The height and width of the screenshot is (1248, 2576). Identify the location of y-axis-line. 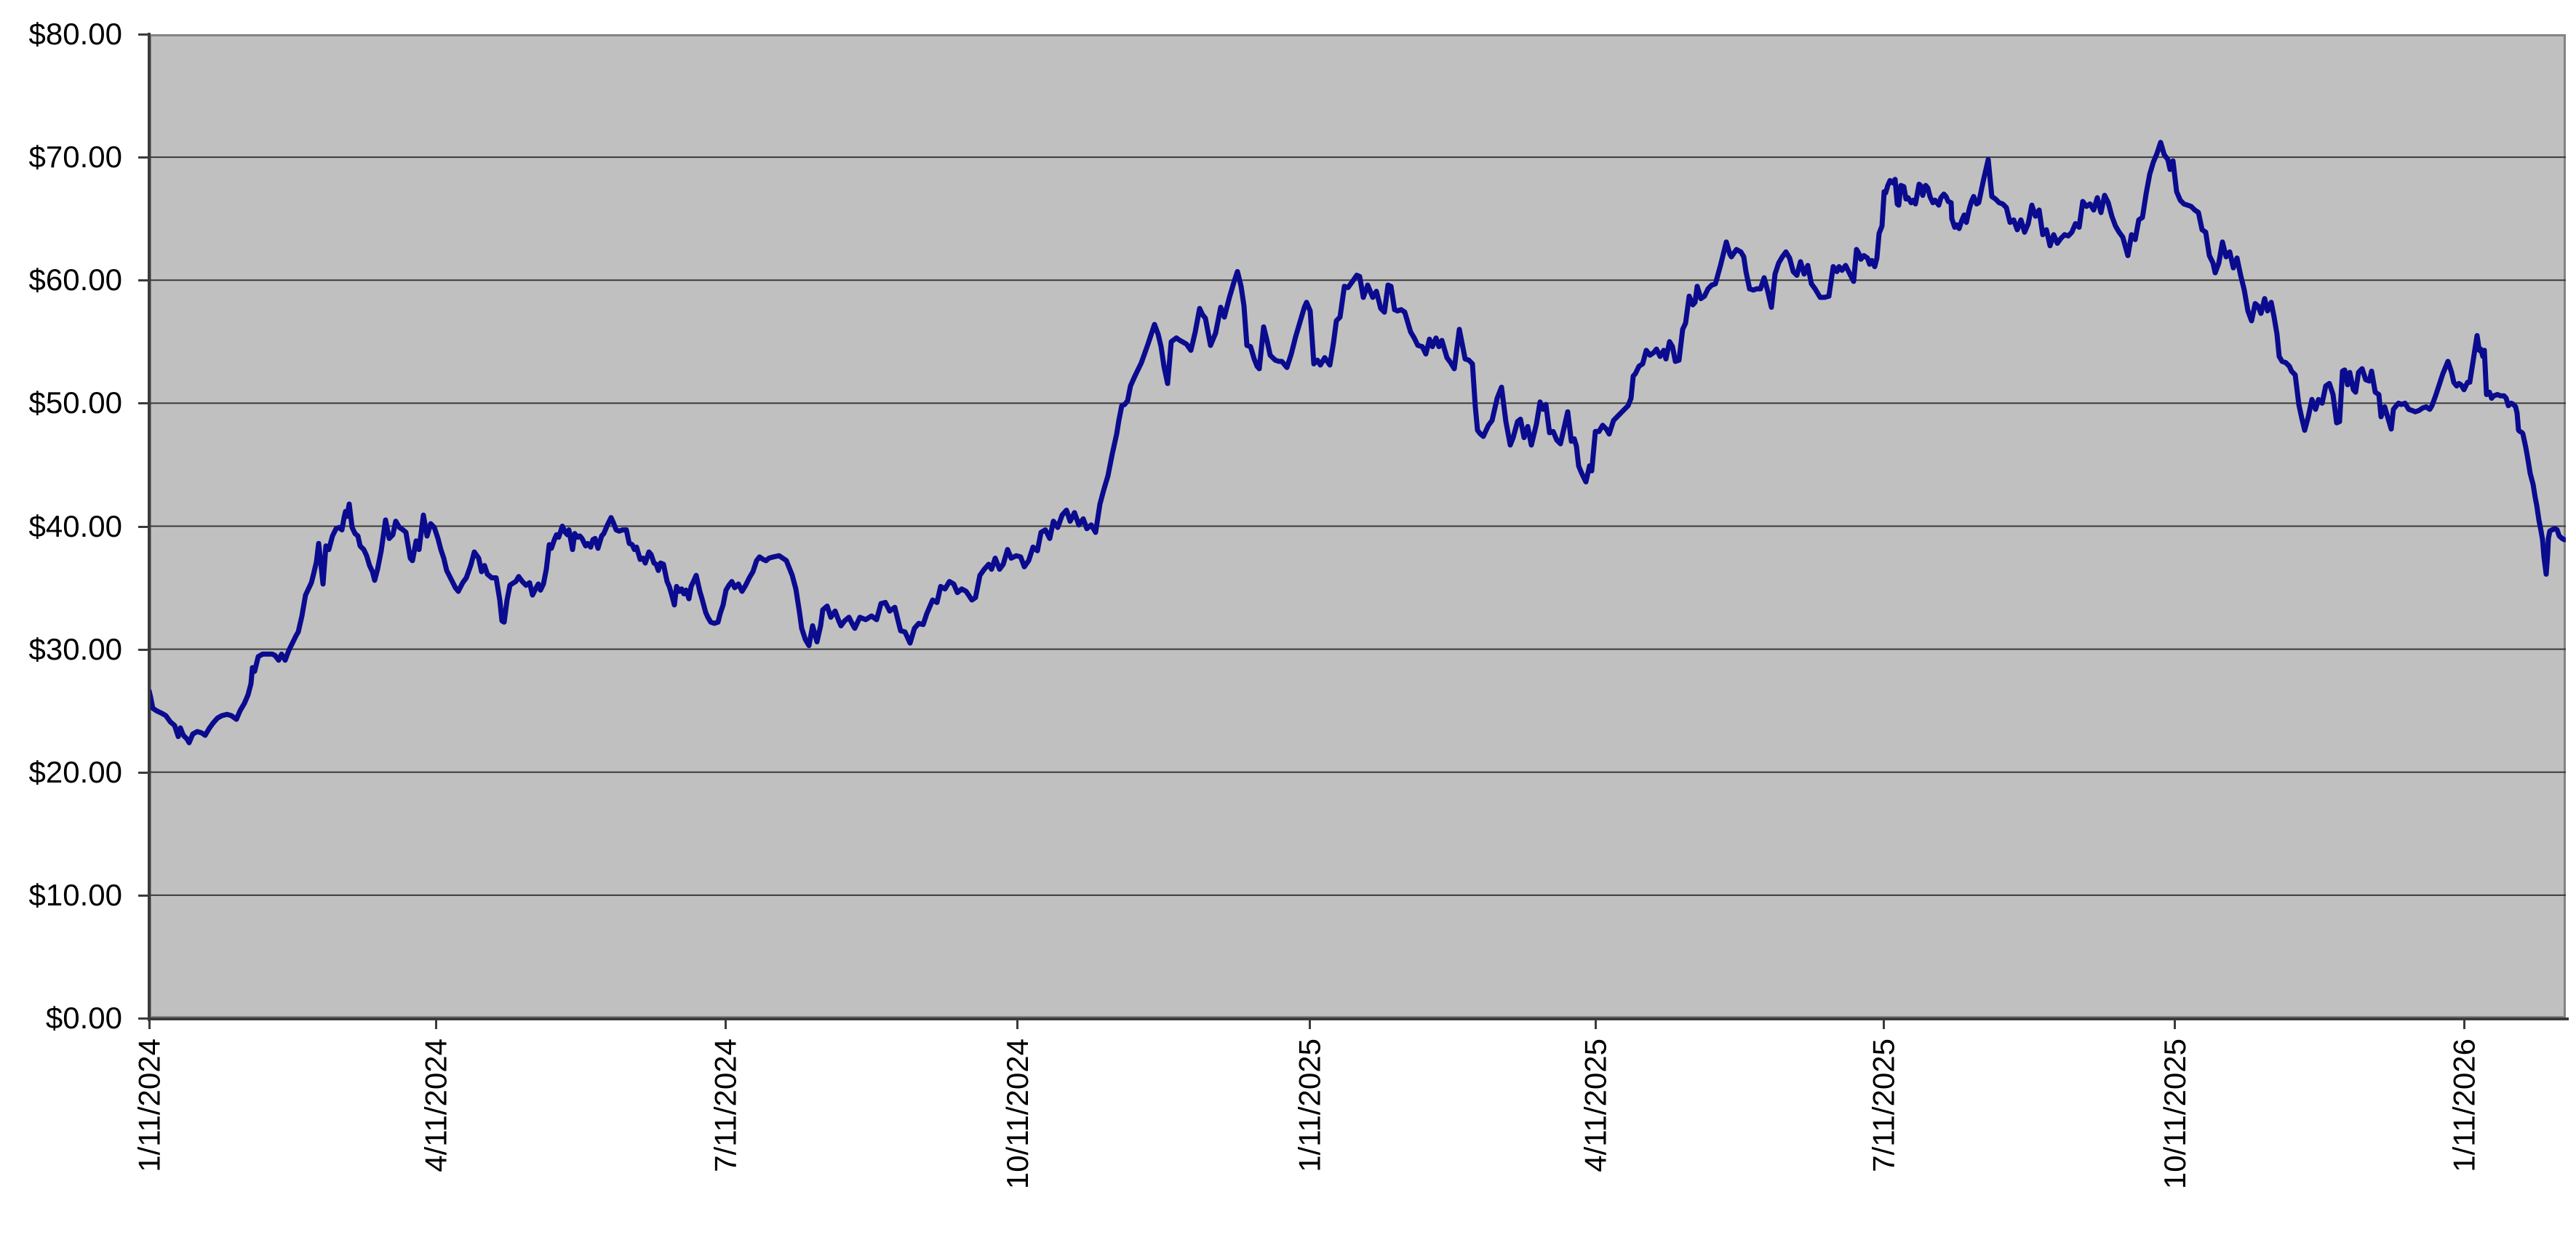
(149, 527).